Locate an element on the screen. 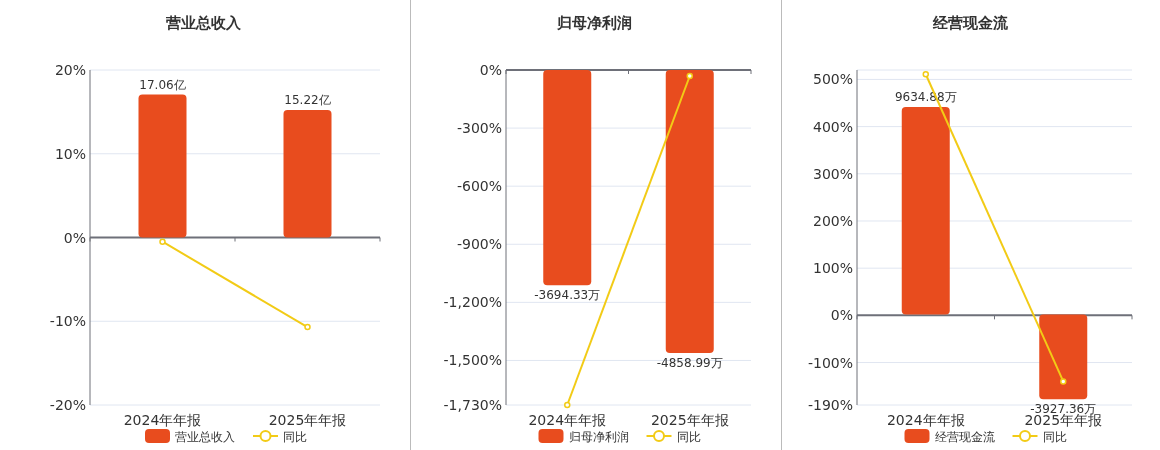 The image size is (1160, 450). y-tick-label: -1,500% is located at coordinates (472, 360).